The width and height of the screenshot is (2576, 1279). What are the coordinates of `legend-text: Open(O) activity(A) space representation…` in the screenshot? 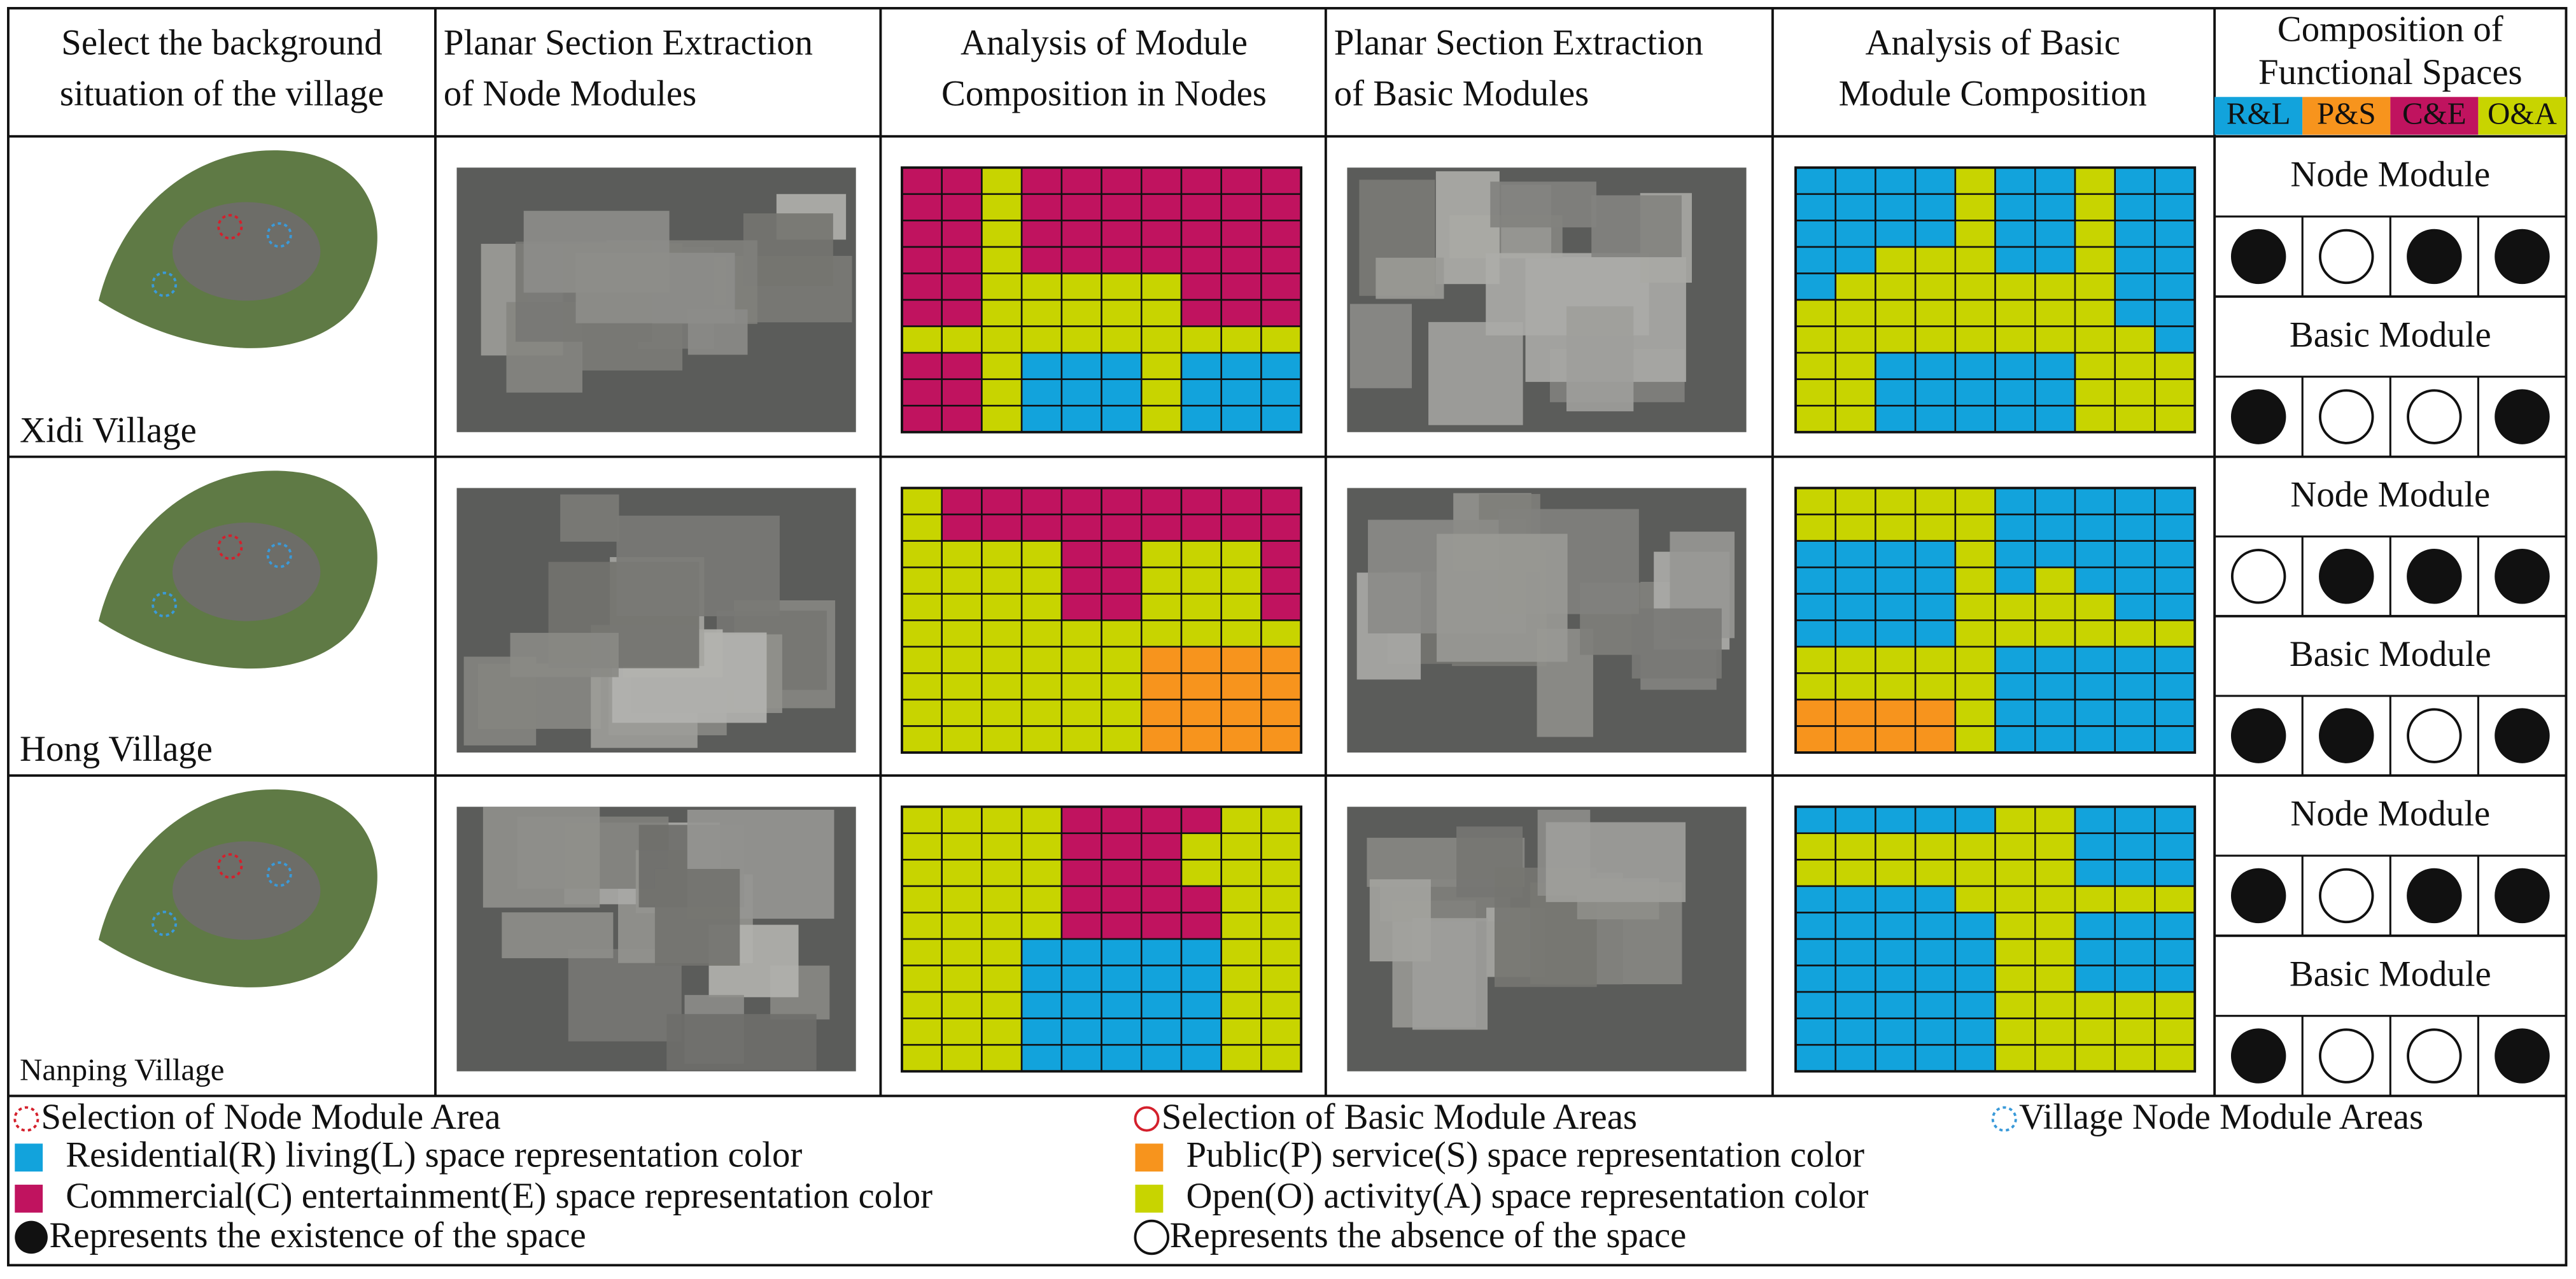 It's located at (1527, 1196).